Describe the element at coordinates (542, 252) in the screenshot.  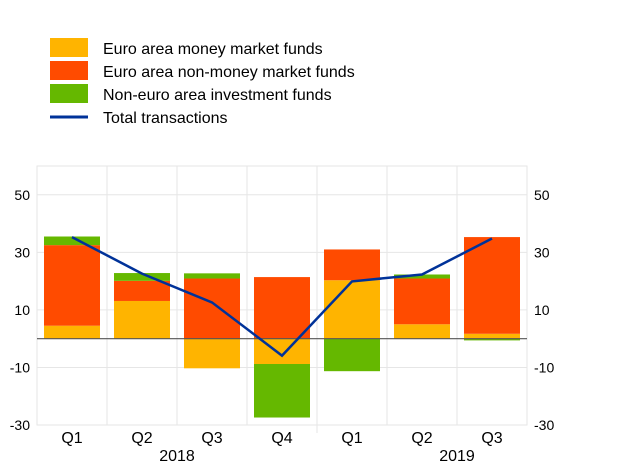
I see `y-tick-label-right: 30` at that location.